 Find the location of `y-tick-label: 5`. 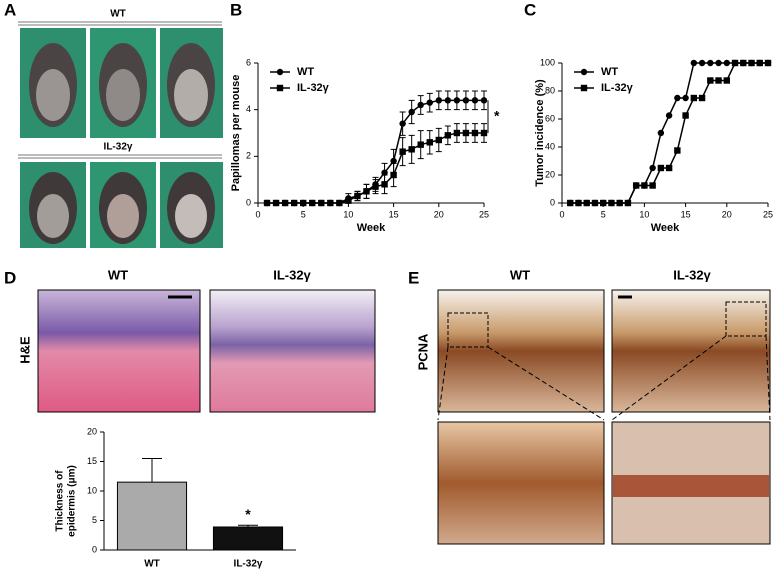

y-tick-label: 5 is located at coordinates (94, 520).